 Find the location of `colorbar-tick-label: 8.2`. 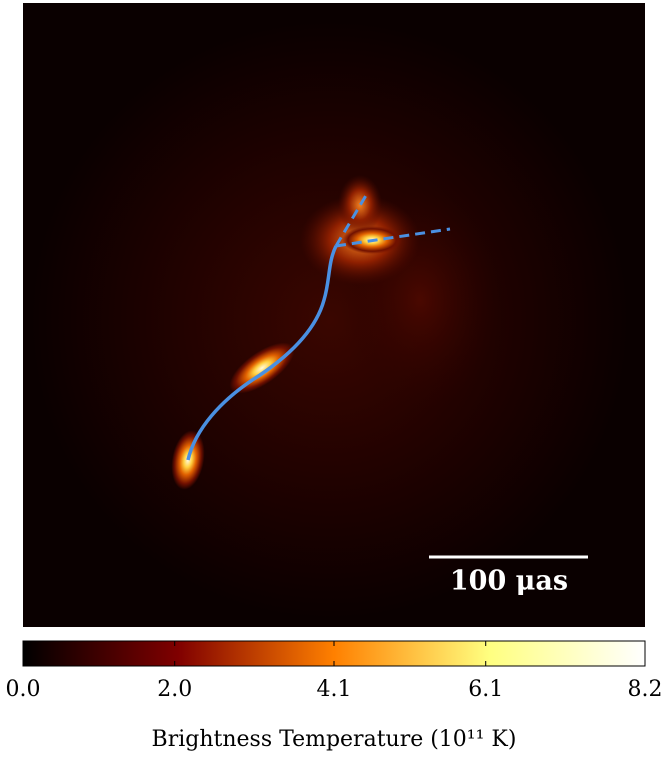

colorbar-tick-label: 8.2 is located at coordinates (645, 689).